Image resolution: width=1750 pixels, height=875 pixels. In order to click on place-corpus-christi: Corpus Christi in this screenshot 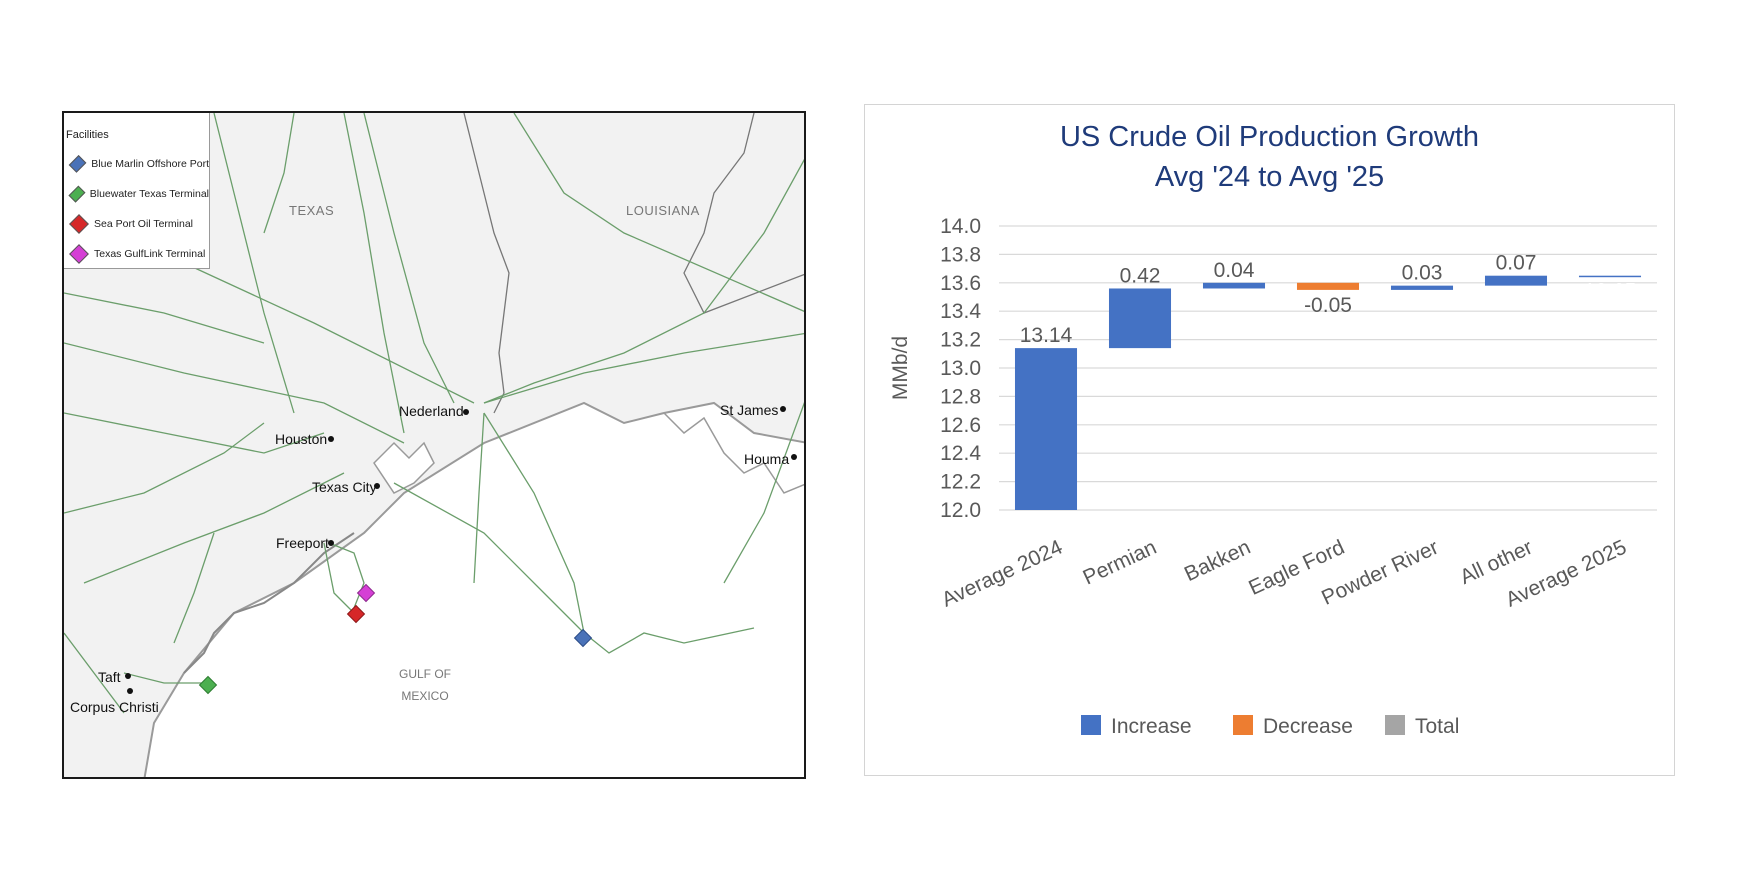, I will do `click(114, 707)`.